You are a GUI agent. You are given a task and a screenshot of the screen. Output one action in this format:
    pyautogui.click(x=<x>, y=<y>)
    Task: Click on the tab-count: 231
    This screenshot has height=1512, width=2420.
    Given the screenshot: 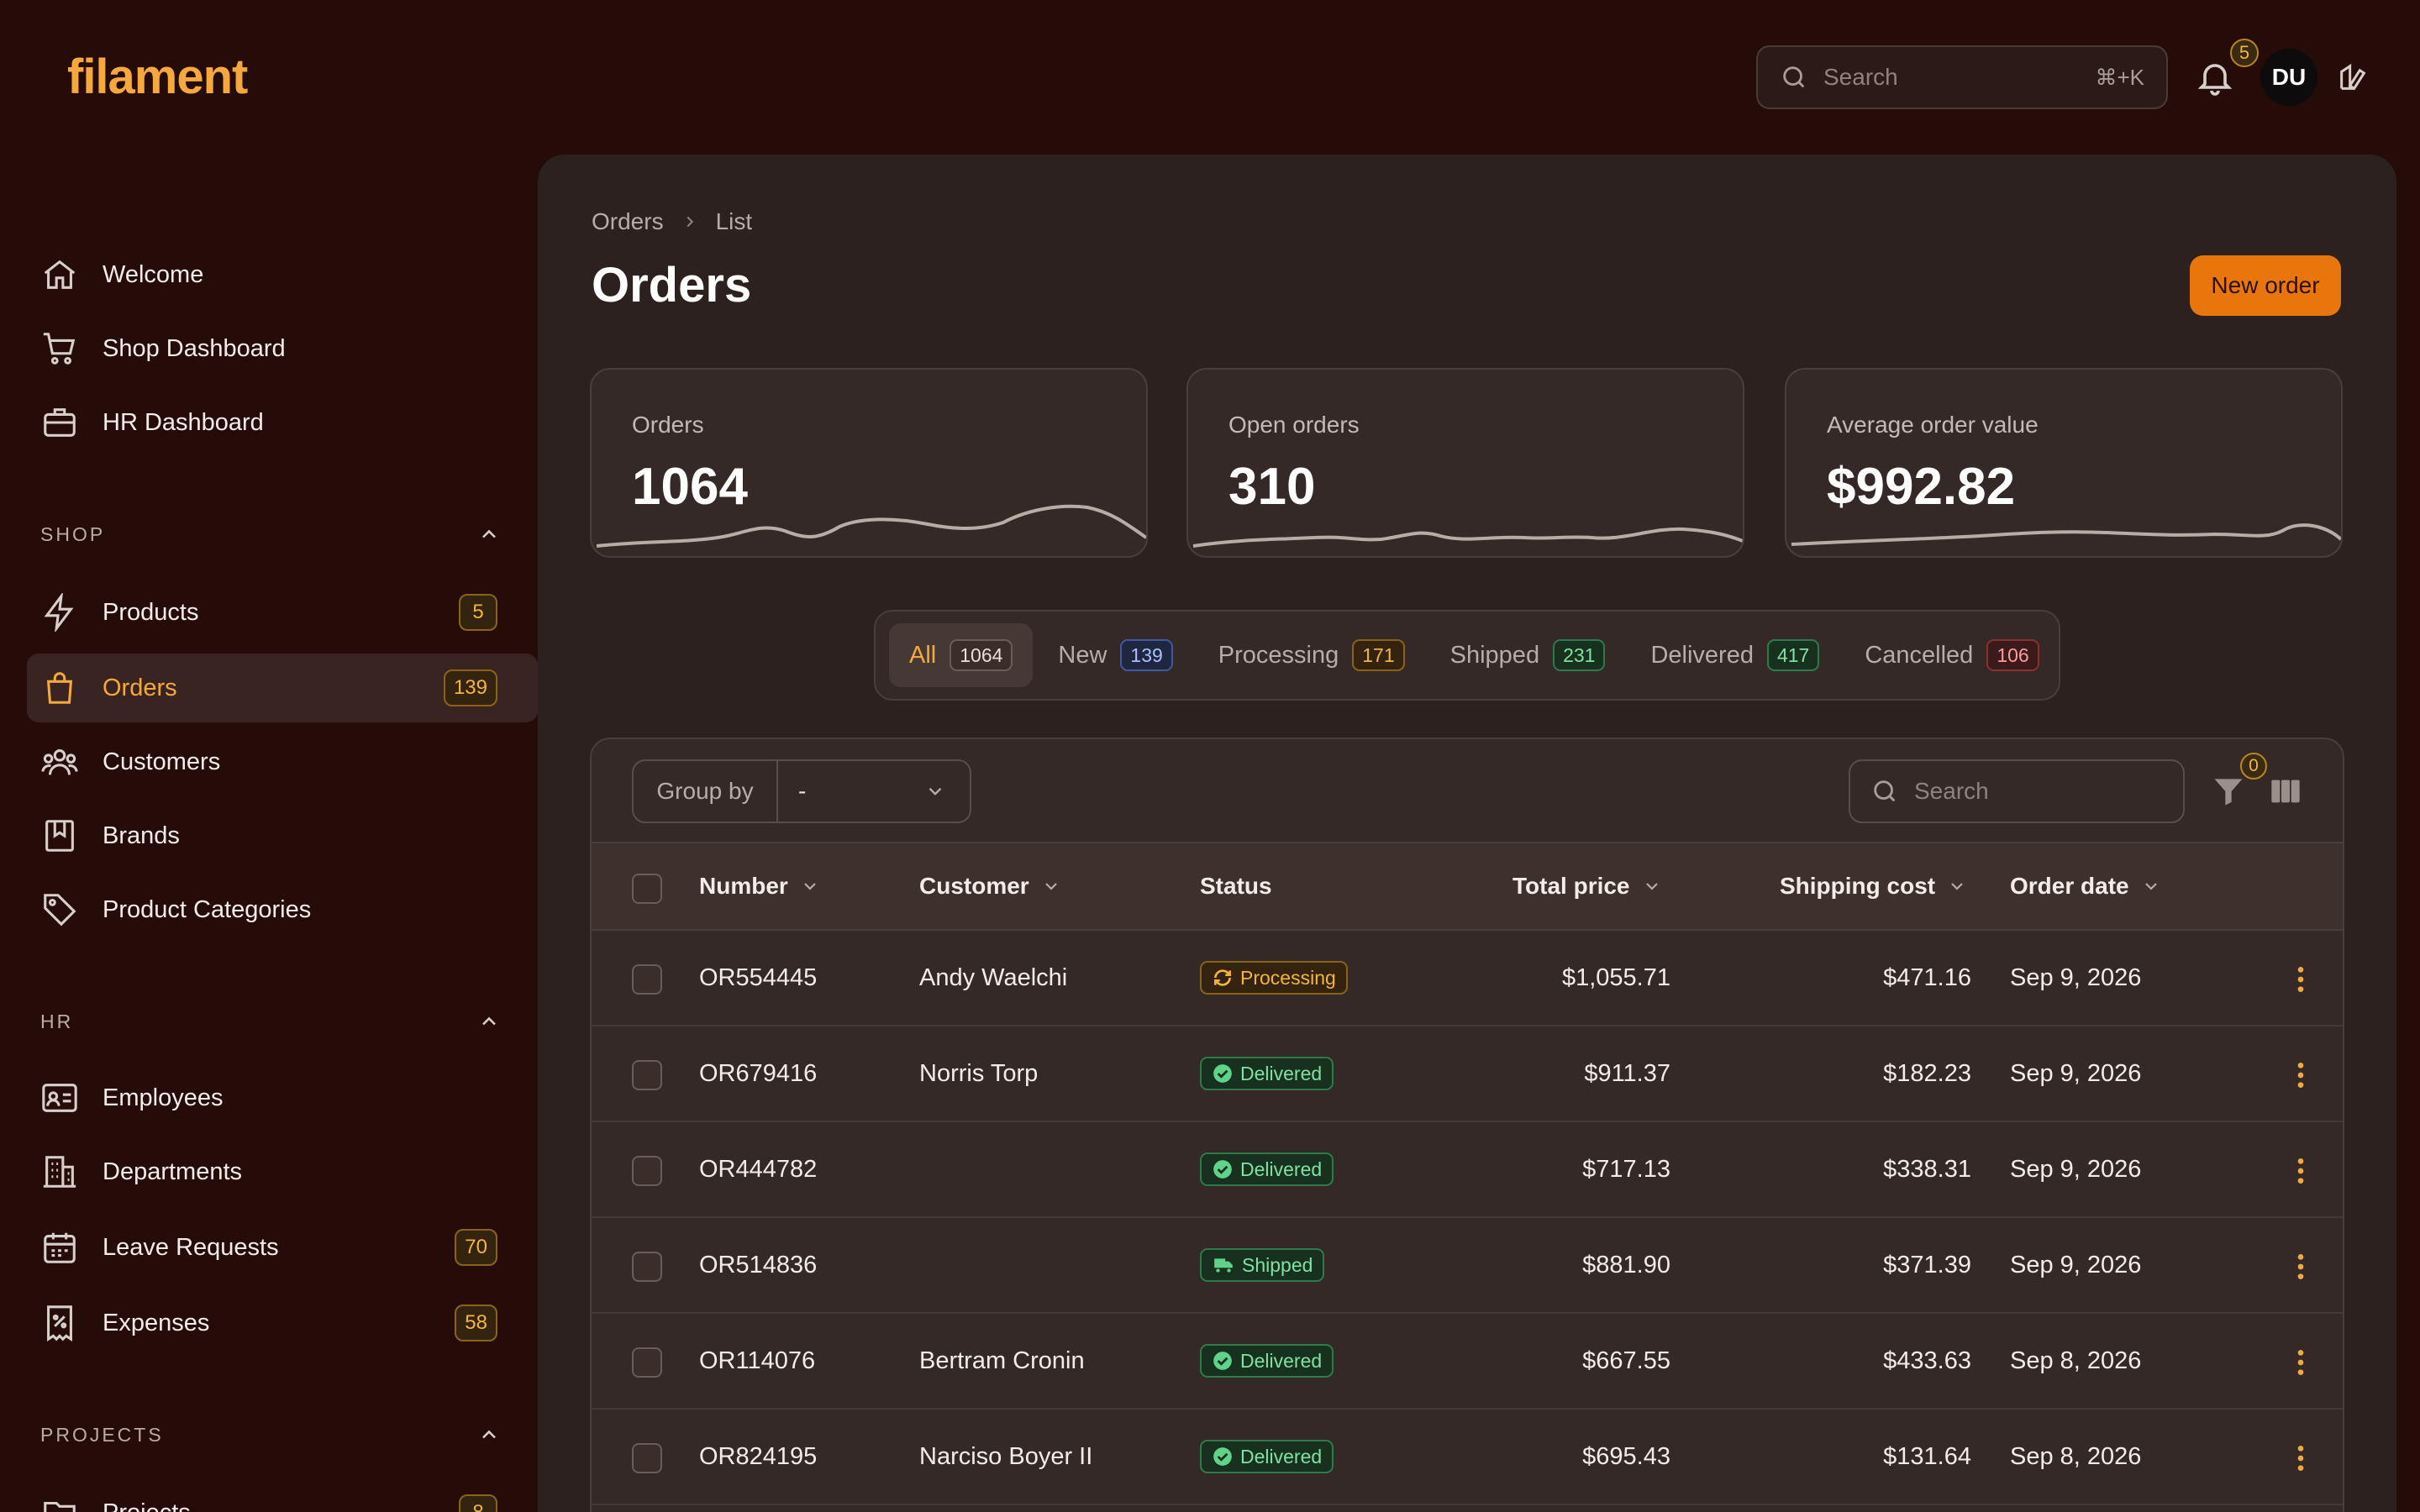 What is the action you would take?
    pyautogui.click(x=1579, y=655)
    